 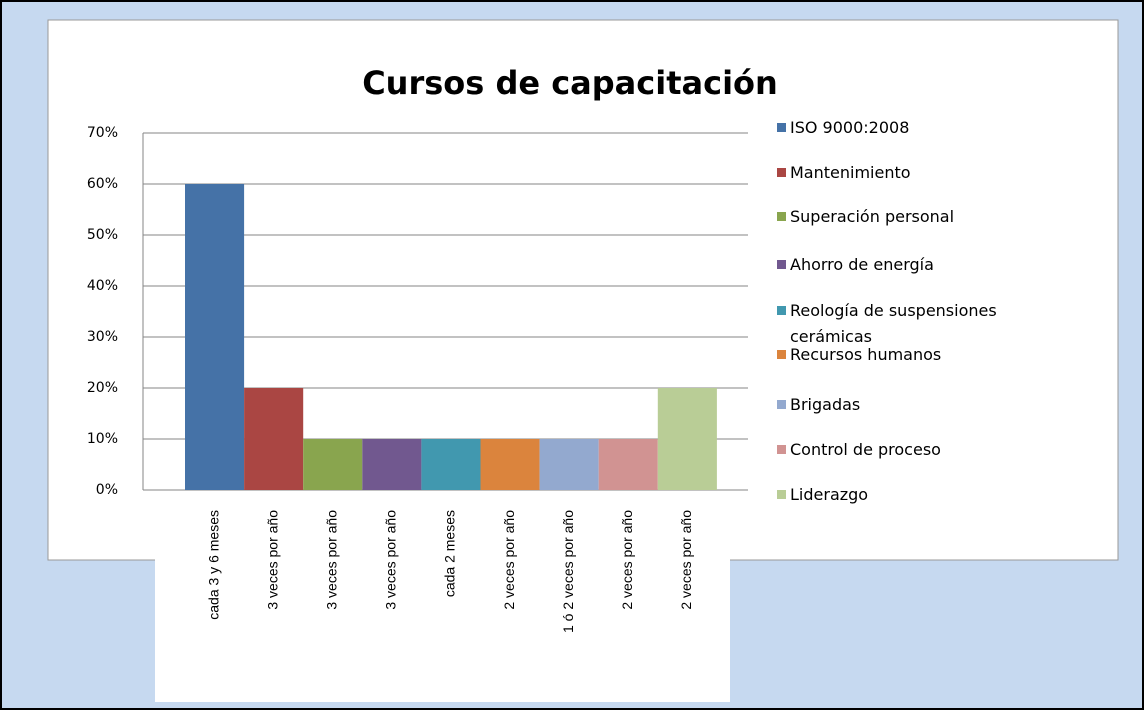 What do you see at coordinates (825, 404) in the screenshot?
I see `legend-label: Brigadas` at bounding box center [825, 404].